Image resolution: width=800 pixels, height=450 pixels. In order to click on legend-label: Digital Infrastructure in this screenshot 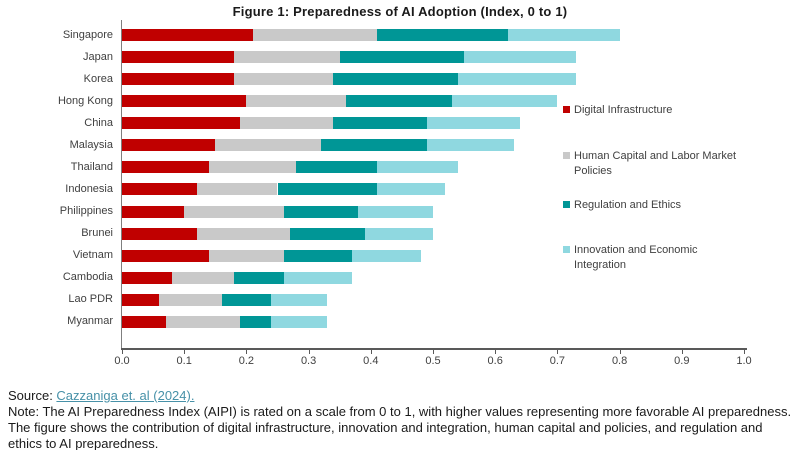, I will do `click(623, 110)`.